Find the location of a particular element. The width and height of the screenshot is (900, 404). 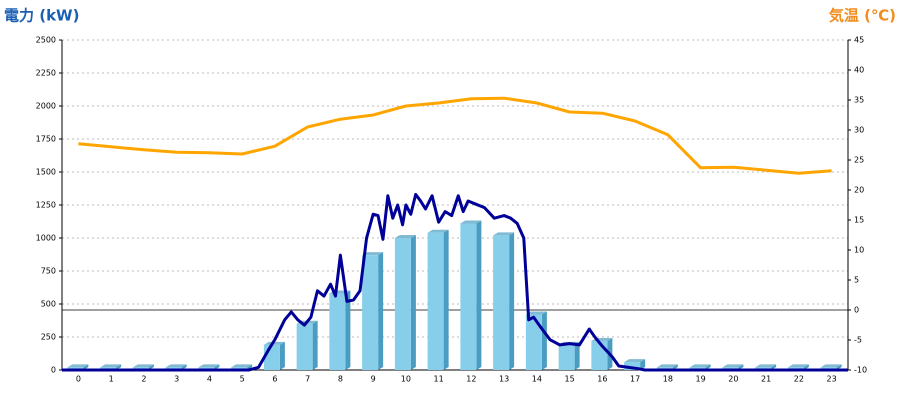

y2-tick-label: 45 is located at coordinates (859, 40).